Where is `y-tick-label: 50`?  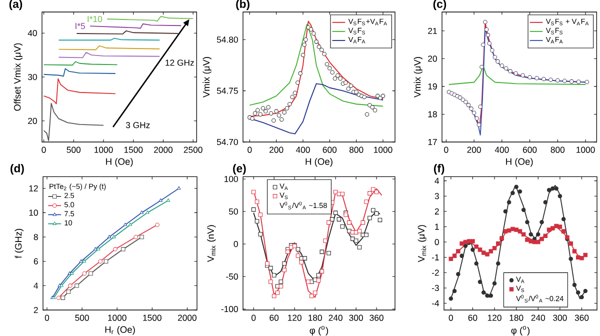
y-tick-label: 50 is located at coordinates (233, 211).